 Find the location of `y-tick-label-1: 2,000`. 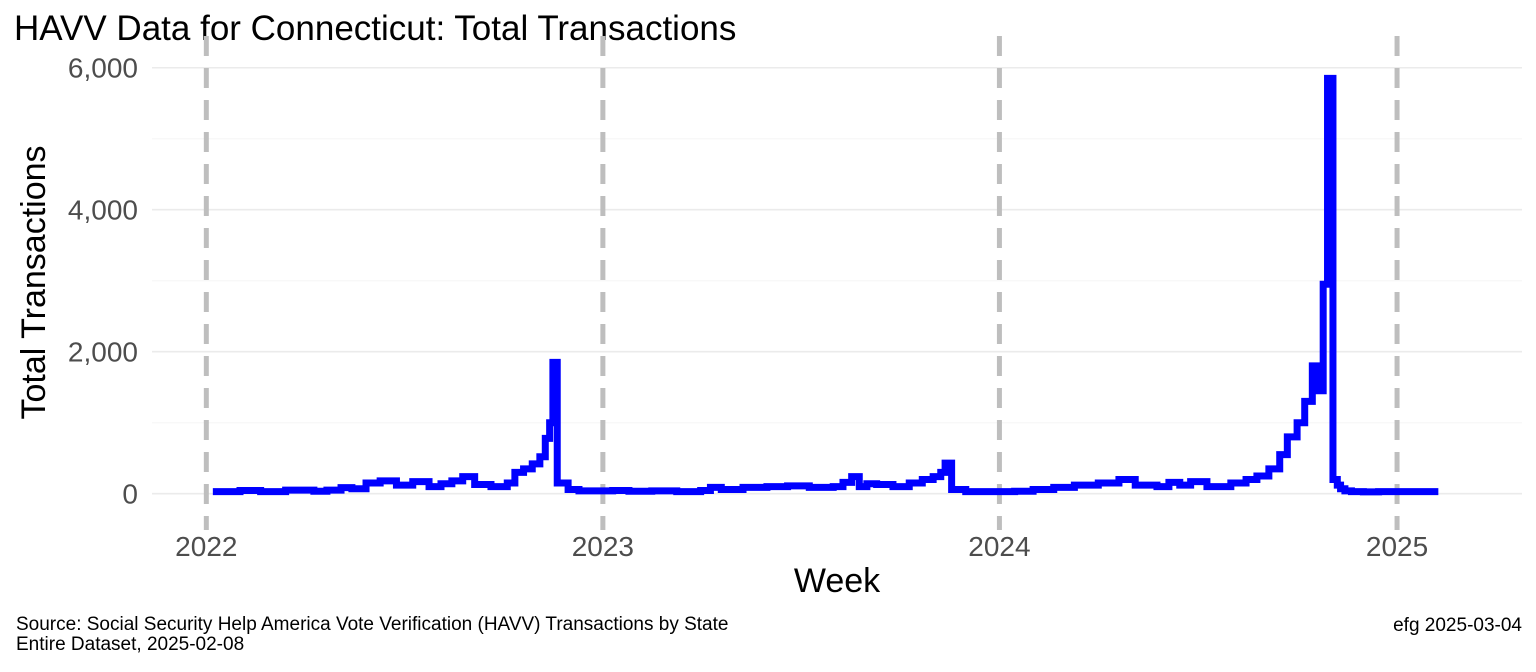

y-tick-label-1: 2,000 is located at coordinates (103, 352).